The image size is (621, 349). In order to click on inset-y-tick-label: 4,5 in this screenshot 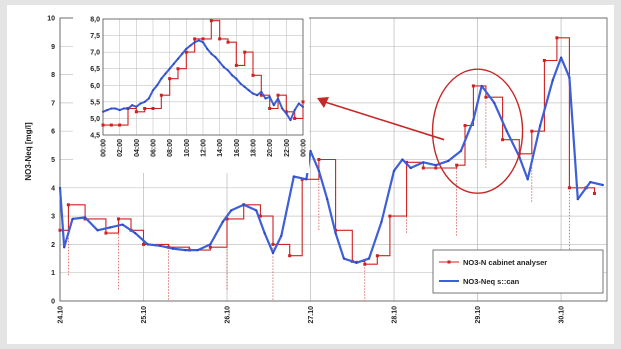, I will do `click(95, 136)`.